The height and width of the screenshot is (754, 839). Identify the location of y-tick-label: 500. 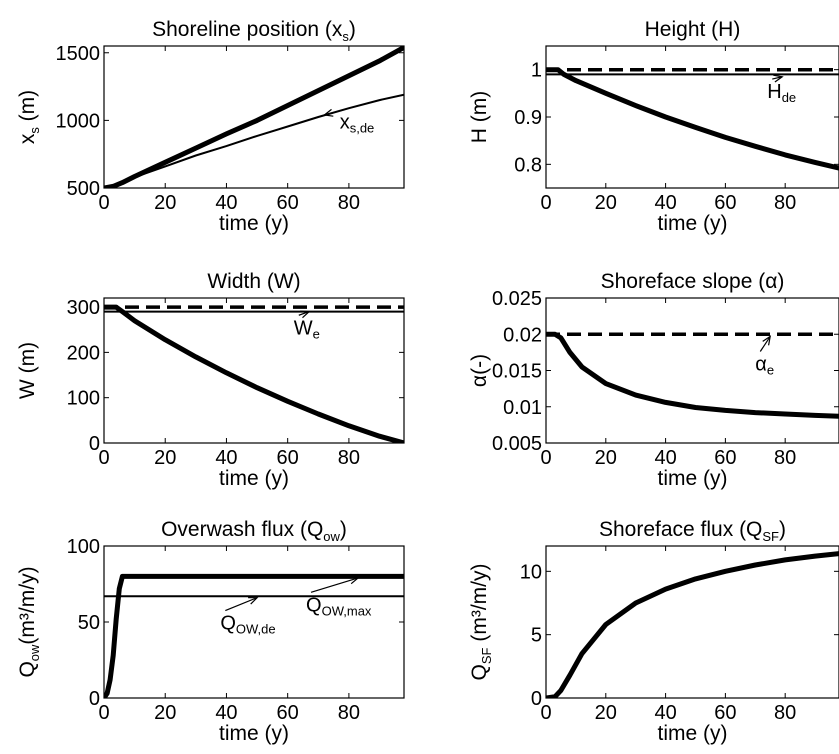
(83, 189).